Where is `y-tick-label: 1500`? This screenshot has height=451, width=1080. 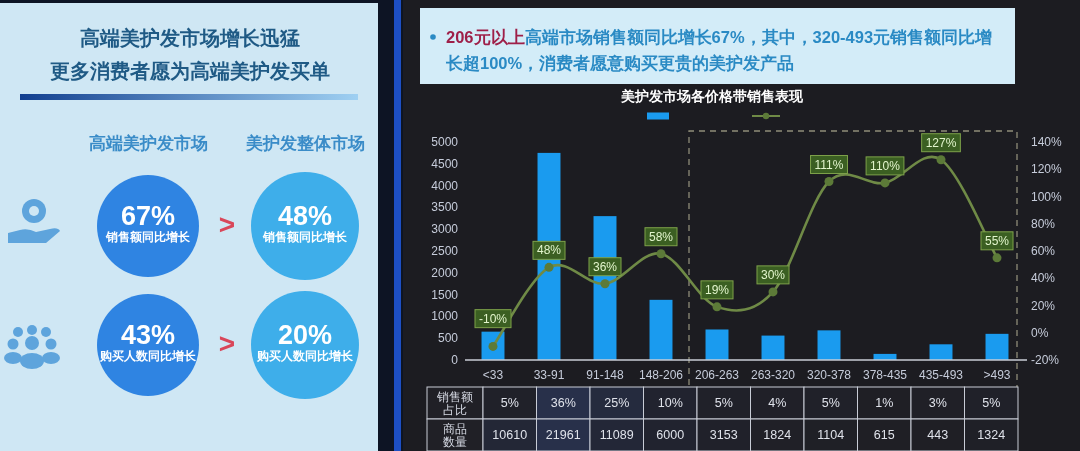 y-tick-label: 1500 is located at coordinates (445, 294).